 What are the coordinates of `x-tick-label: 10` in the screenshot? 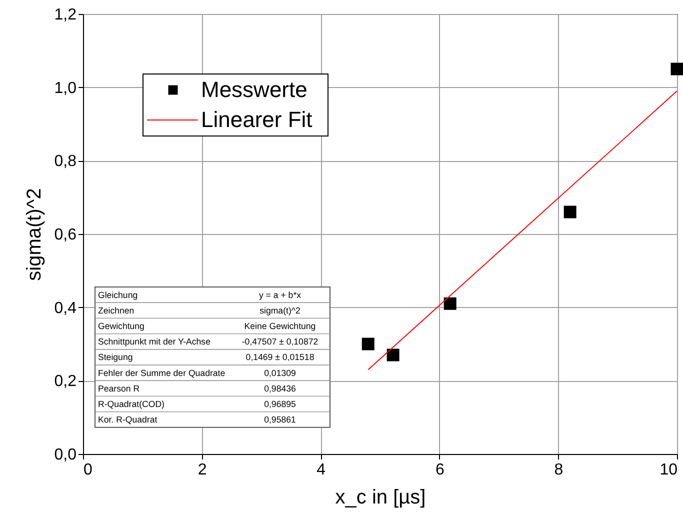 It's located at (669, 470).